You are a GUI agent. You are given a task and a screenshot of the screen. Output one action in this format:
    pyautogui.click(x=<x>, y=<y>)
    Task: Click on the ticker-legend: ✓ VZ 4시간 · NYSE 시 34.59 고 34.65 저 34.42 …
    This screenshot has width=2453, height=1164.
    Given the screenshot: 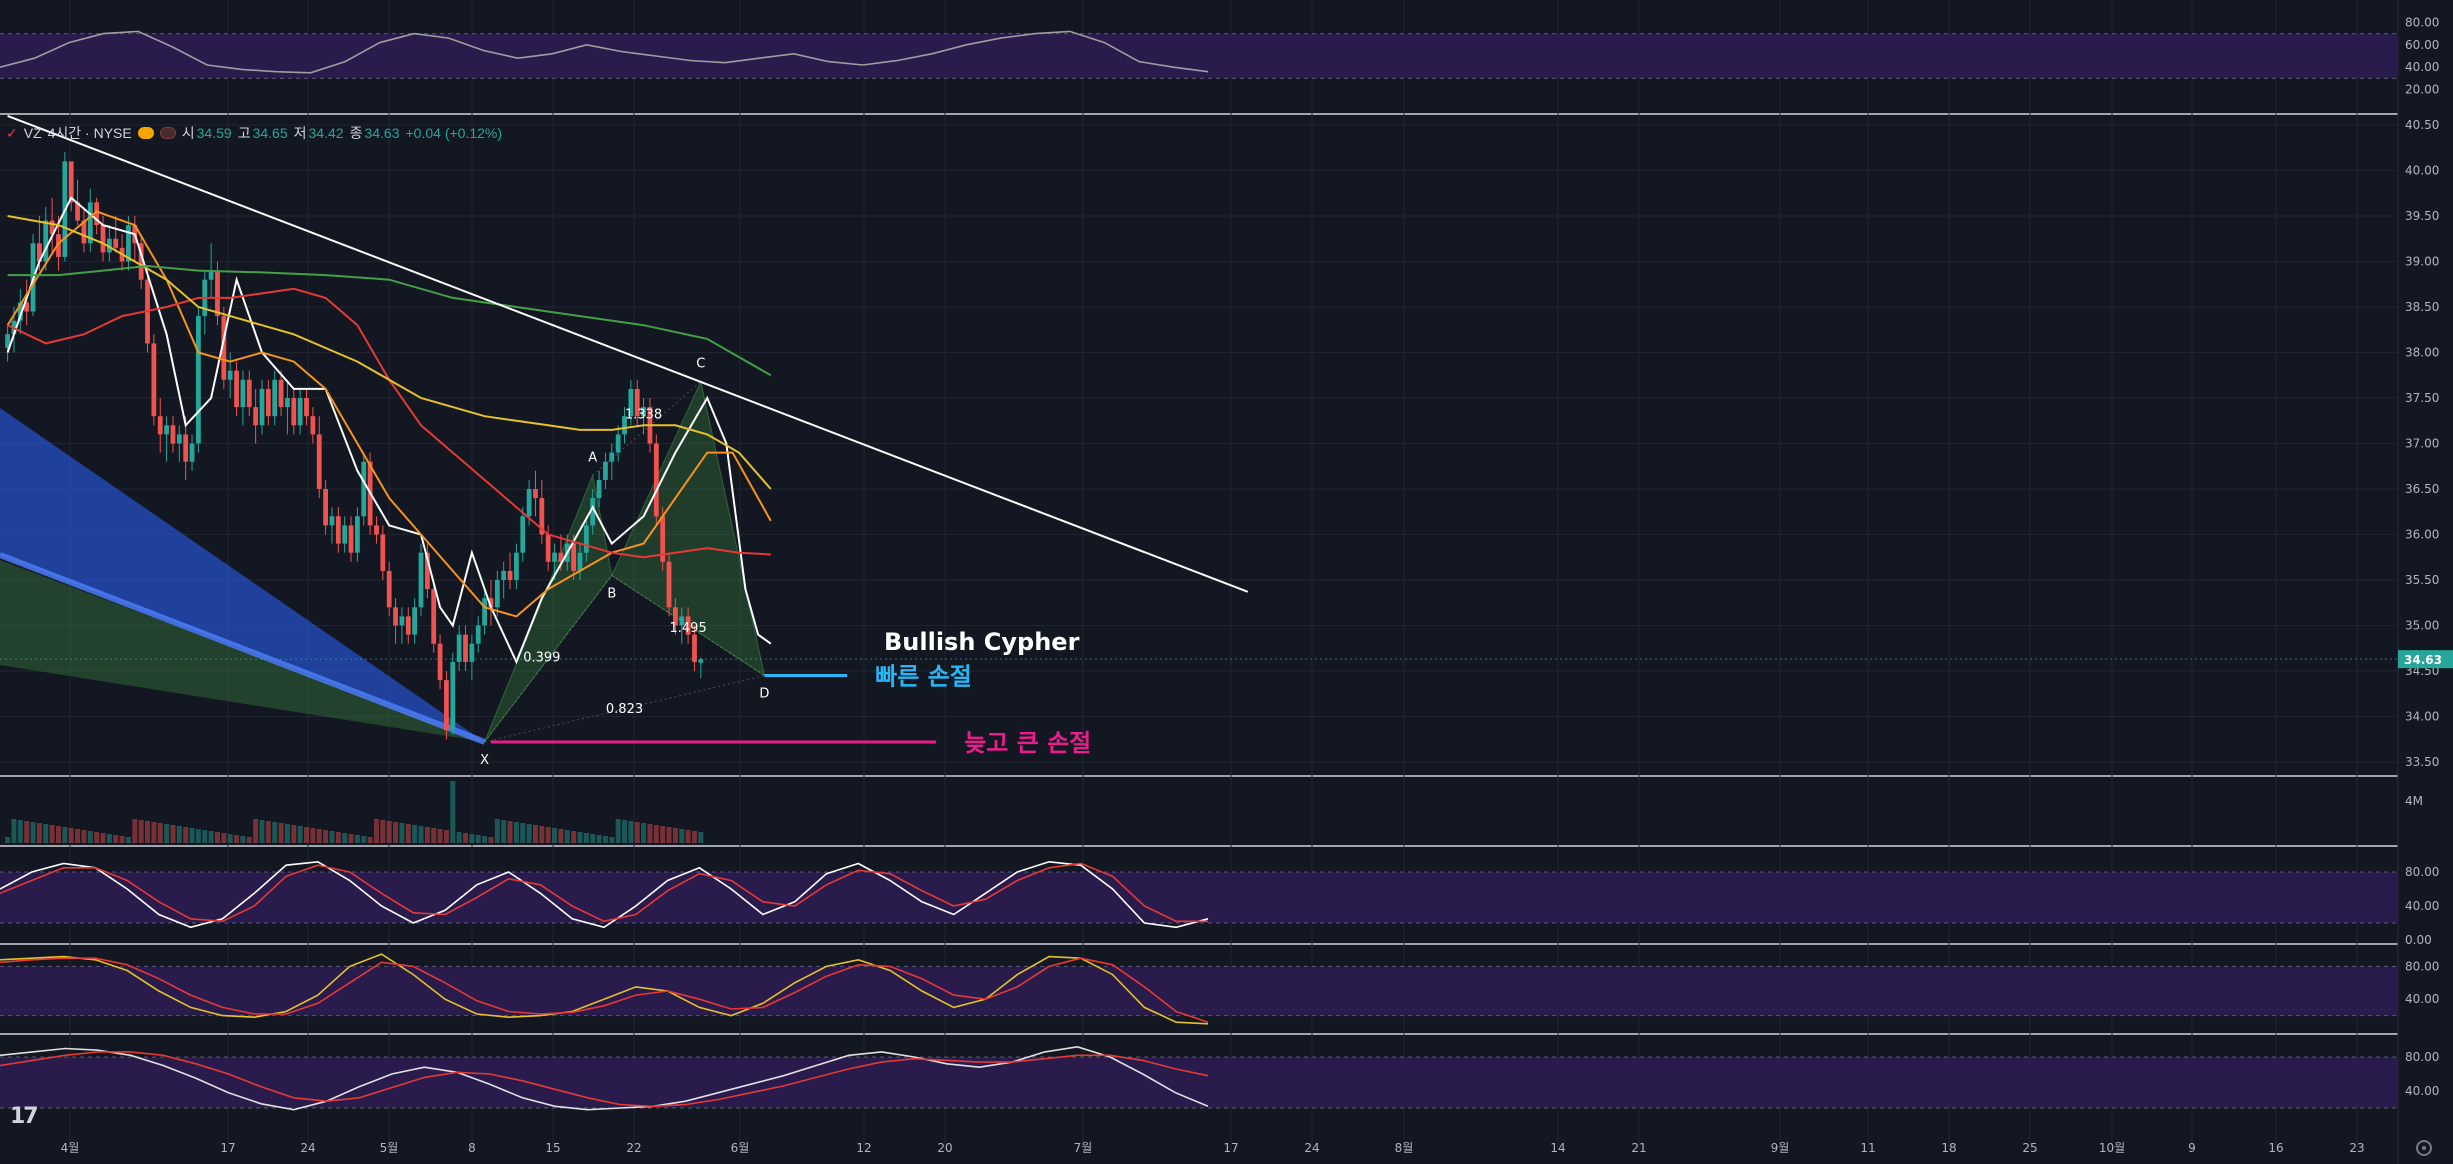 What is the action you would take?
    pyautogui.click(x=257, y=133)
    